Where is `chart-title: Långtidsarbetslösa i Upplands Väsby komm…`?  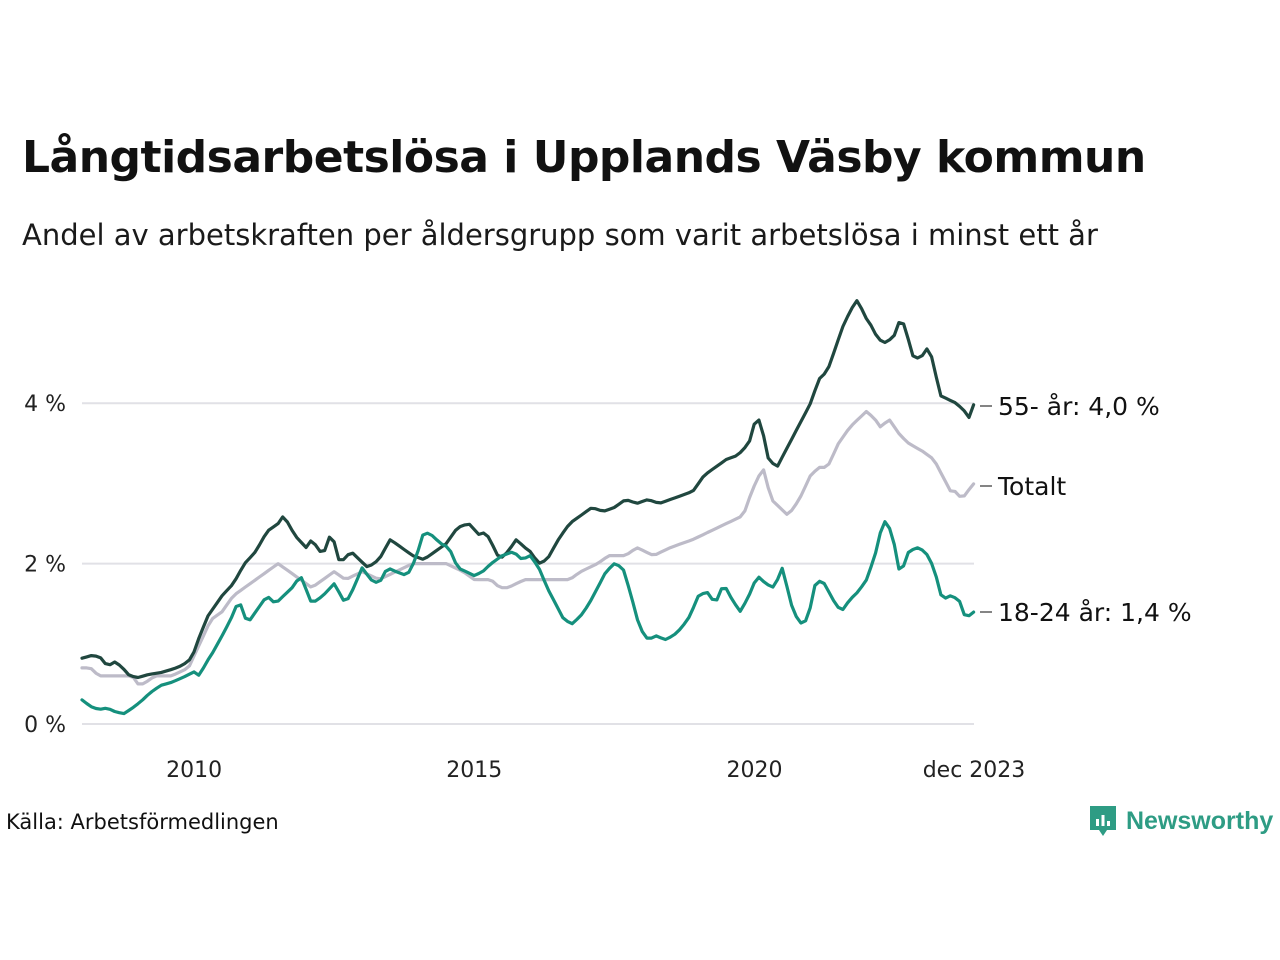 chart-title: Långtidsarbetslösa i Upplands Väsby komm… is located at coordinates (584, 157).